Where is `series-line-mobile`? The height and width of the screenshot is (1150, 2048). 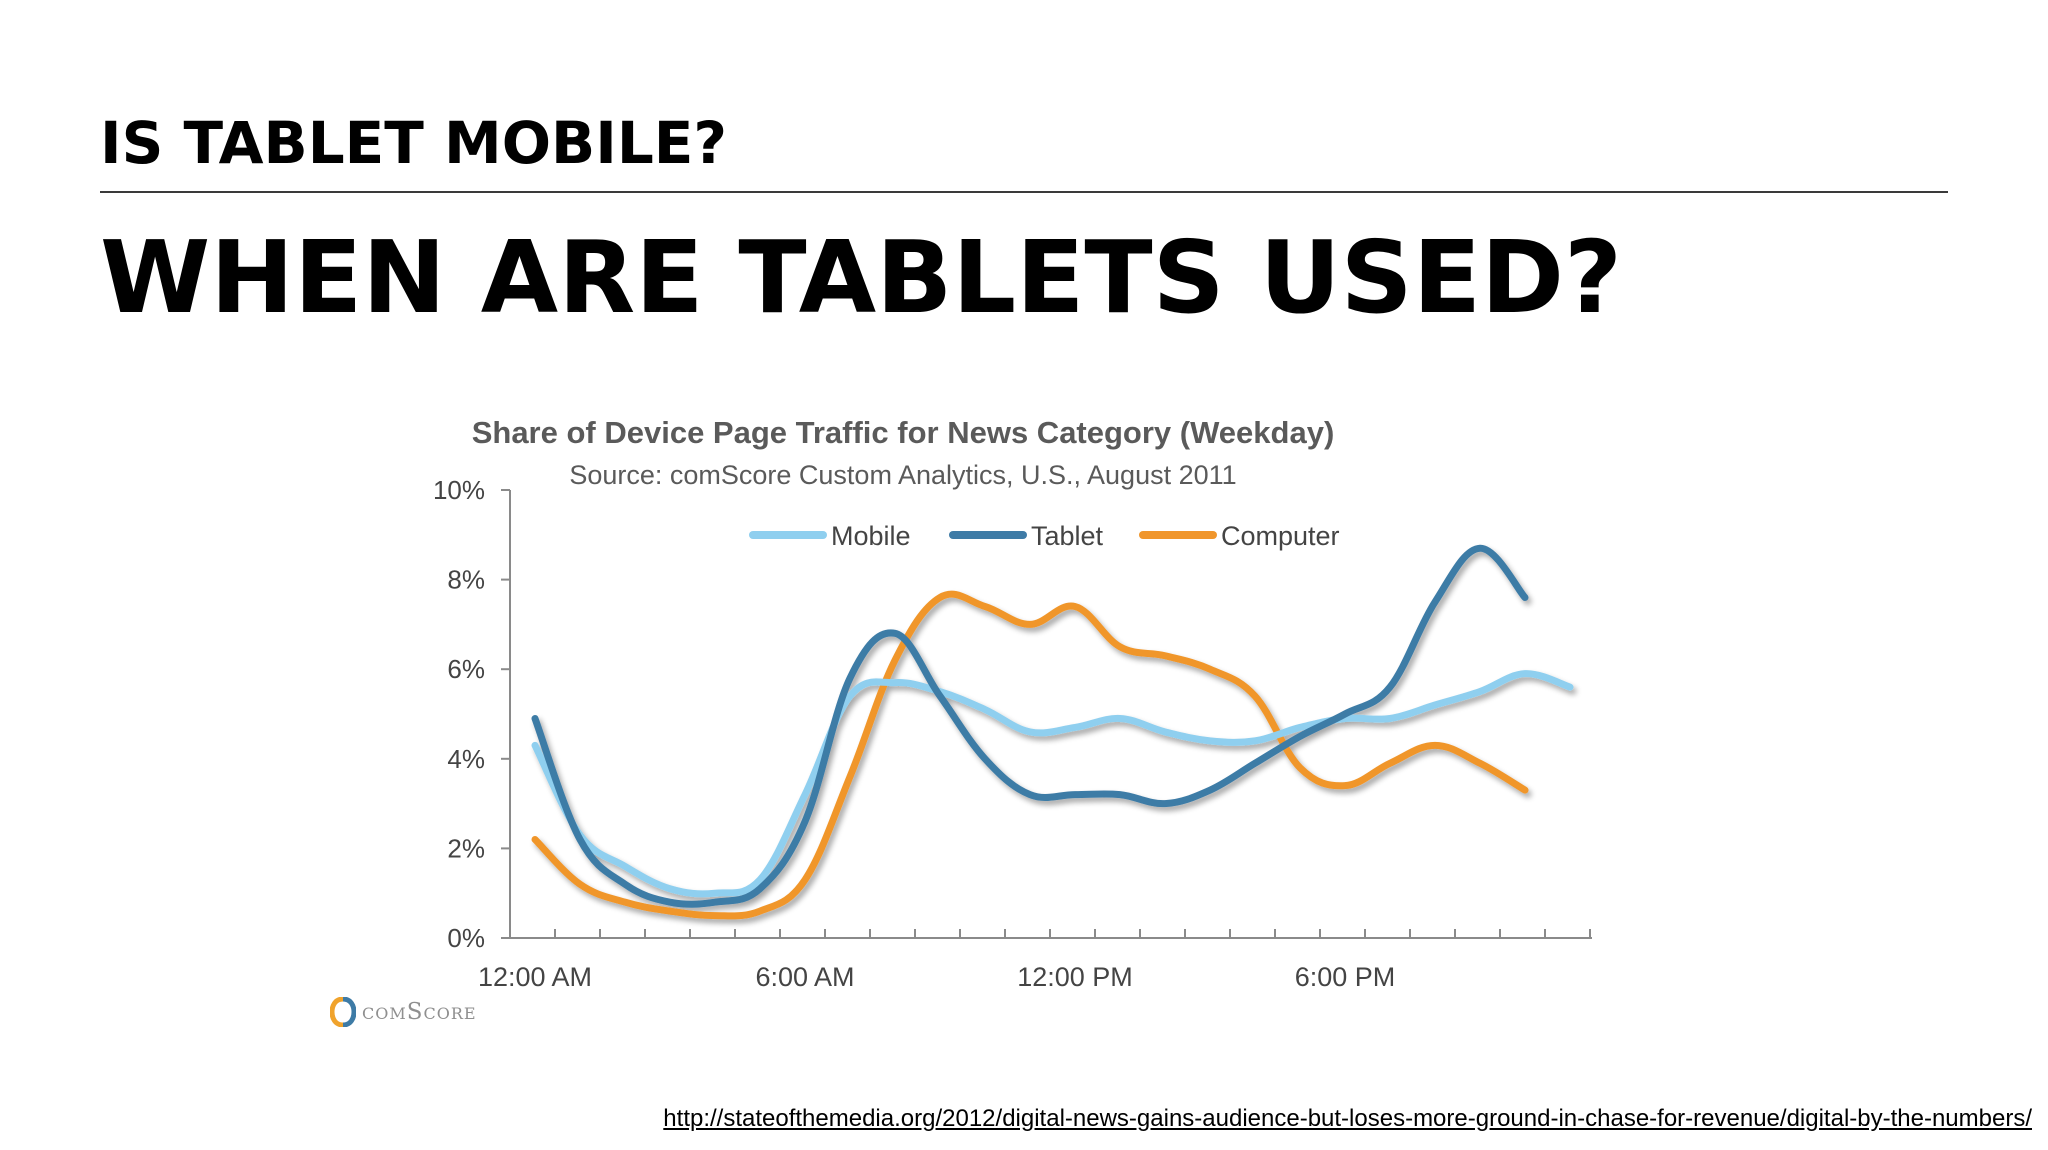 series-line-mobile is located at coordinates (1052, 784).